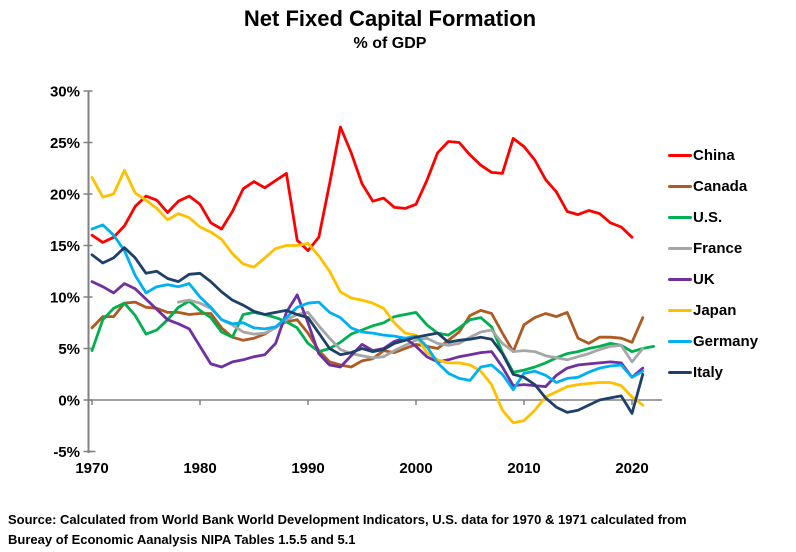 This screenshot has height=552, width=796. What do you see at coordinates (720, 186) in the screenshot?
I see `legend-label: Canada` at bounding box center [720, 186].